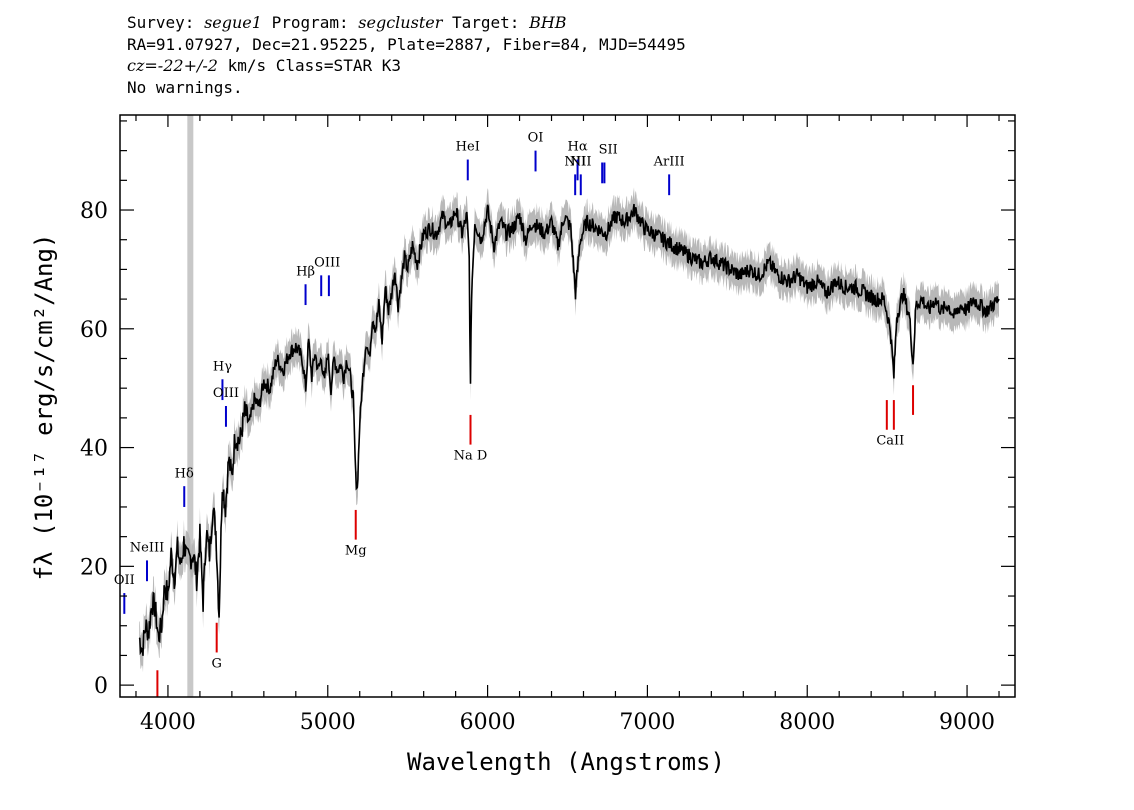 The image size is (1134, 810). Describe the element at coordinates (310, 22) in the screenshot. I see `program-label: Program:` at that location.